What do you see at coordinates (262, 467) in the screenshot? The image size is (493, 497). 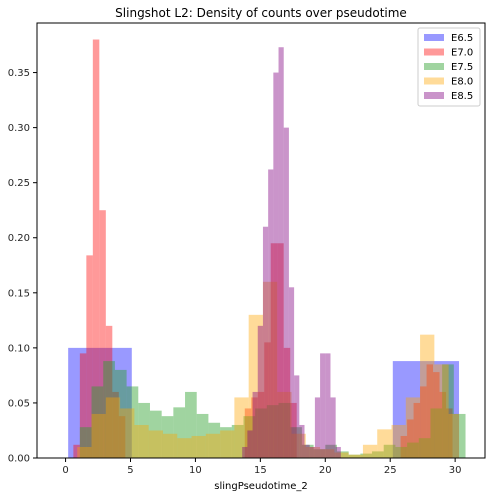 I see `x-axis: 0 5 10 15 20 25 30` at bounding box center [262, 467].